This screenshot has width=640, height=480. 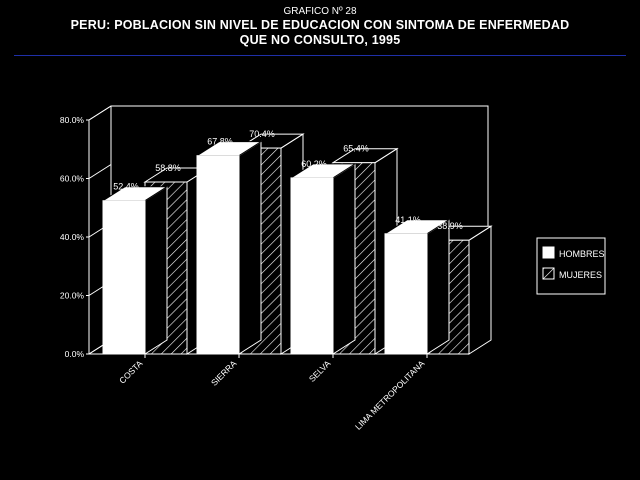 What do you see at coordinates (262, 134) in the screenshot?
I see `data-label-mujeres: 70.4%` at bounding box center [262, 134].